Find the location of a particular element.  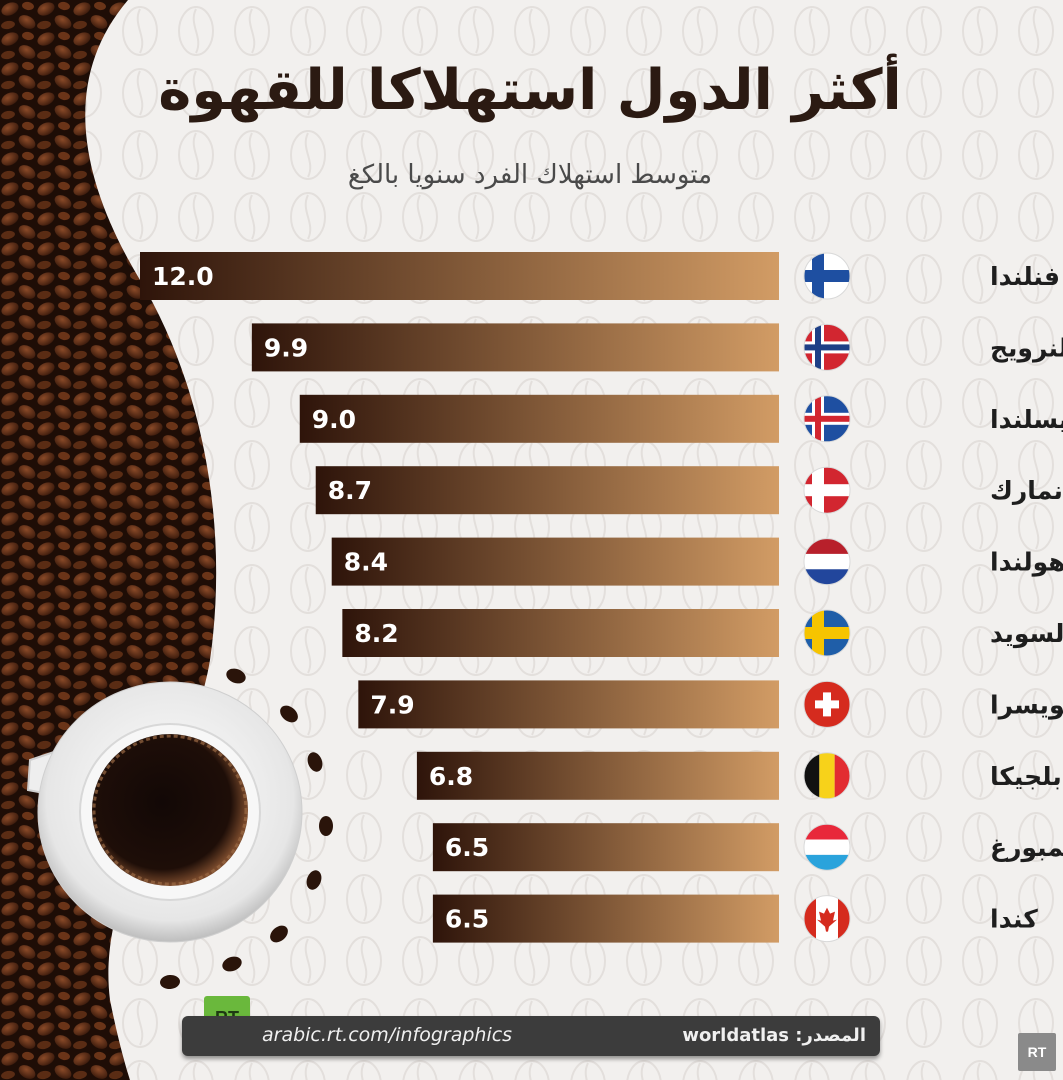

country-label: فنلندا is located at coordinates (1025, 276).